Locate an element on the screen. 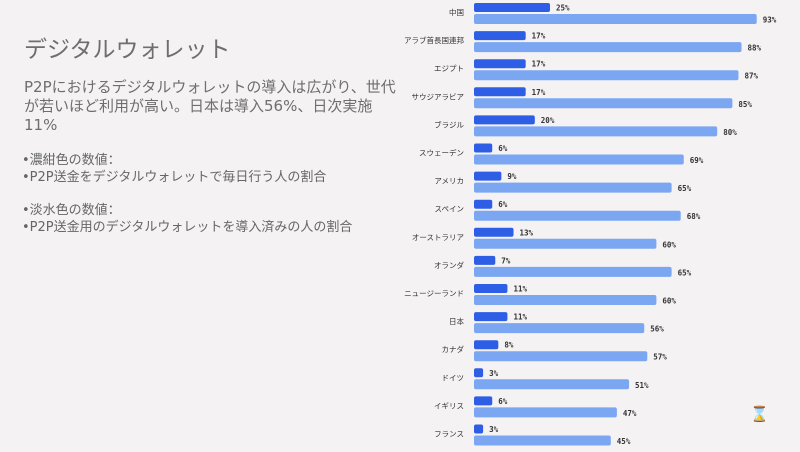 The width and height of the screenshot is (800, 452). category-label: オランダ is located at coordinates (449, 265).